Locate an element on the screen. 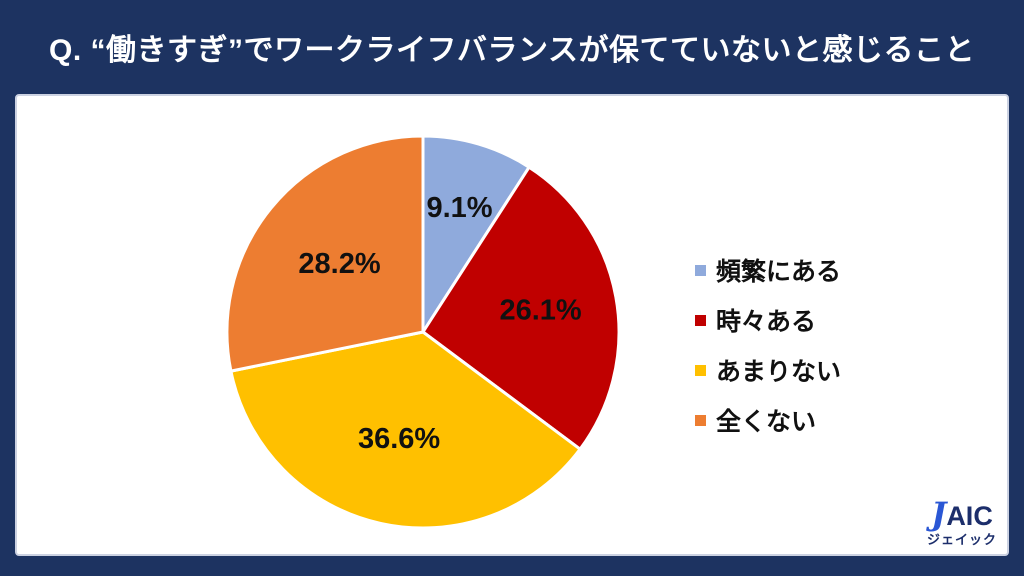 The width and height of the screenshot is (1024, 576). brand-kana: ジェイック is located at coordinates (961, 539).